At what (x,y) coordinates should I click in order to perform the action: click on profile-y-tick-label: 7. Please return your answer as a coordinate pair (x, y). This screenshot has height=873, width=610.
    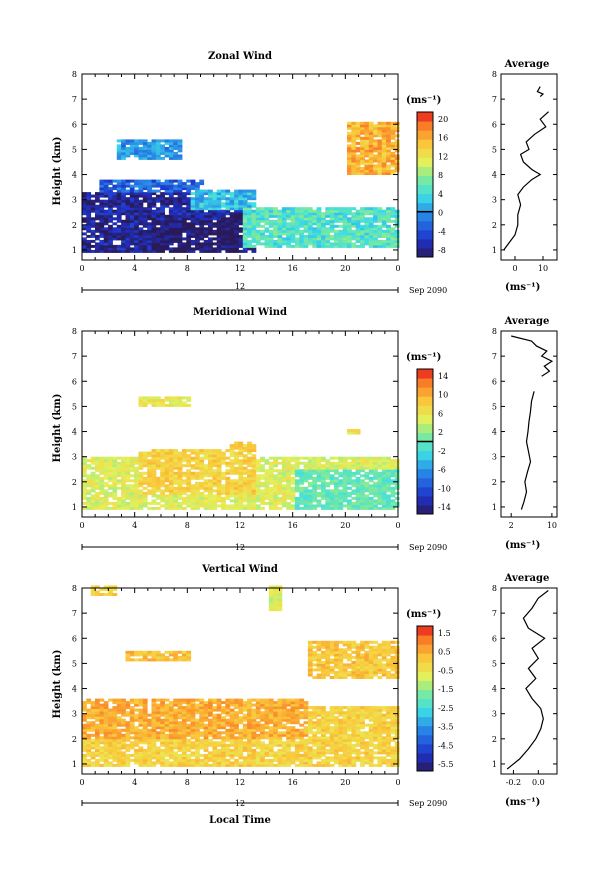
    Looking at the image, I should click on (494, 356).